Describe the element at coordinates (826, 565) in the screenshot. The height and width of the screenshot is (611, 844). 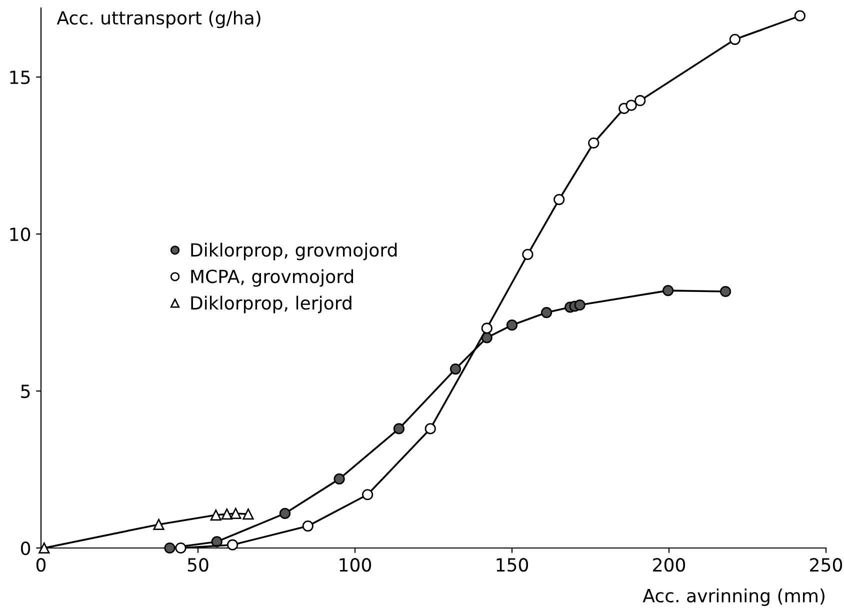
I see `x-tick-label: 250` at that location.